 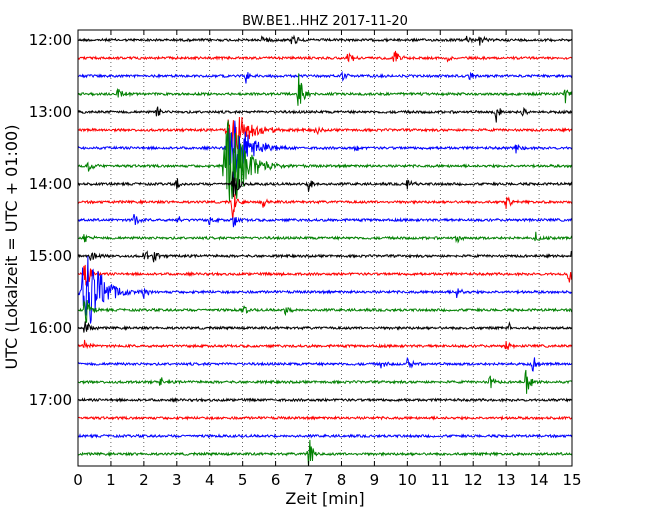 I want to click on x-tick-label-14: 14, so click(x=539, y=480).